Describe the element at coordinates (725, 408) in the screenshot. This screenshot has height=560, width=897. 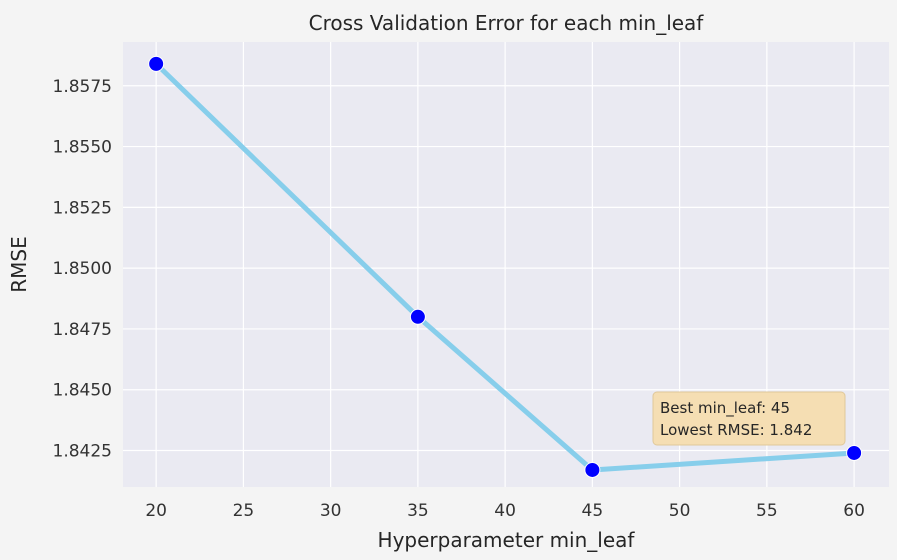
I see `annotation-best-min-leaf: Best min_leaf: 45` at that location.